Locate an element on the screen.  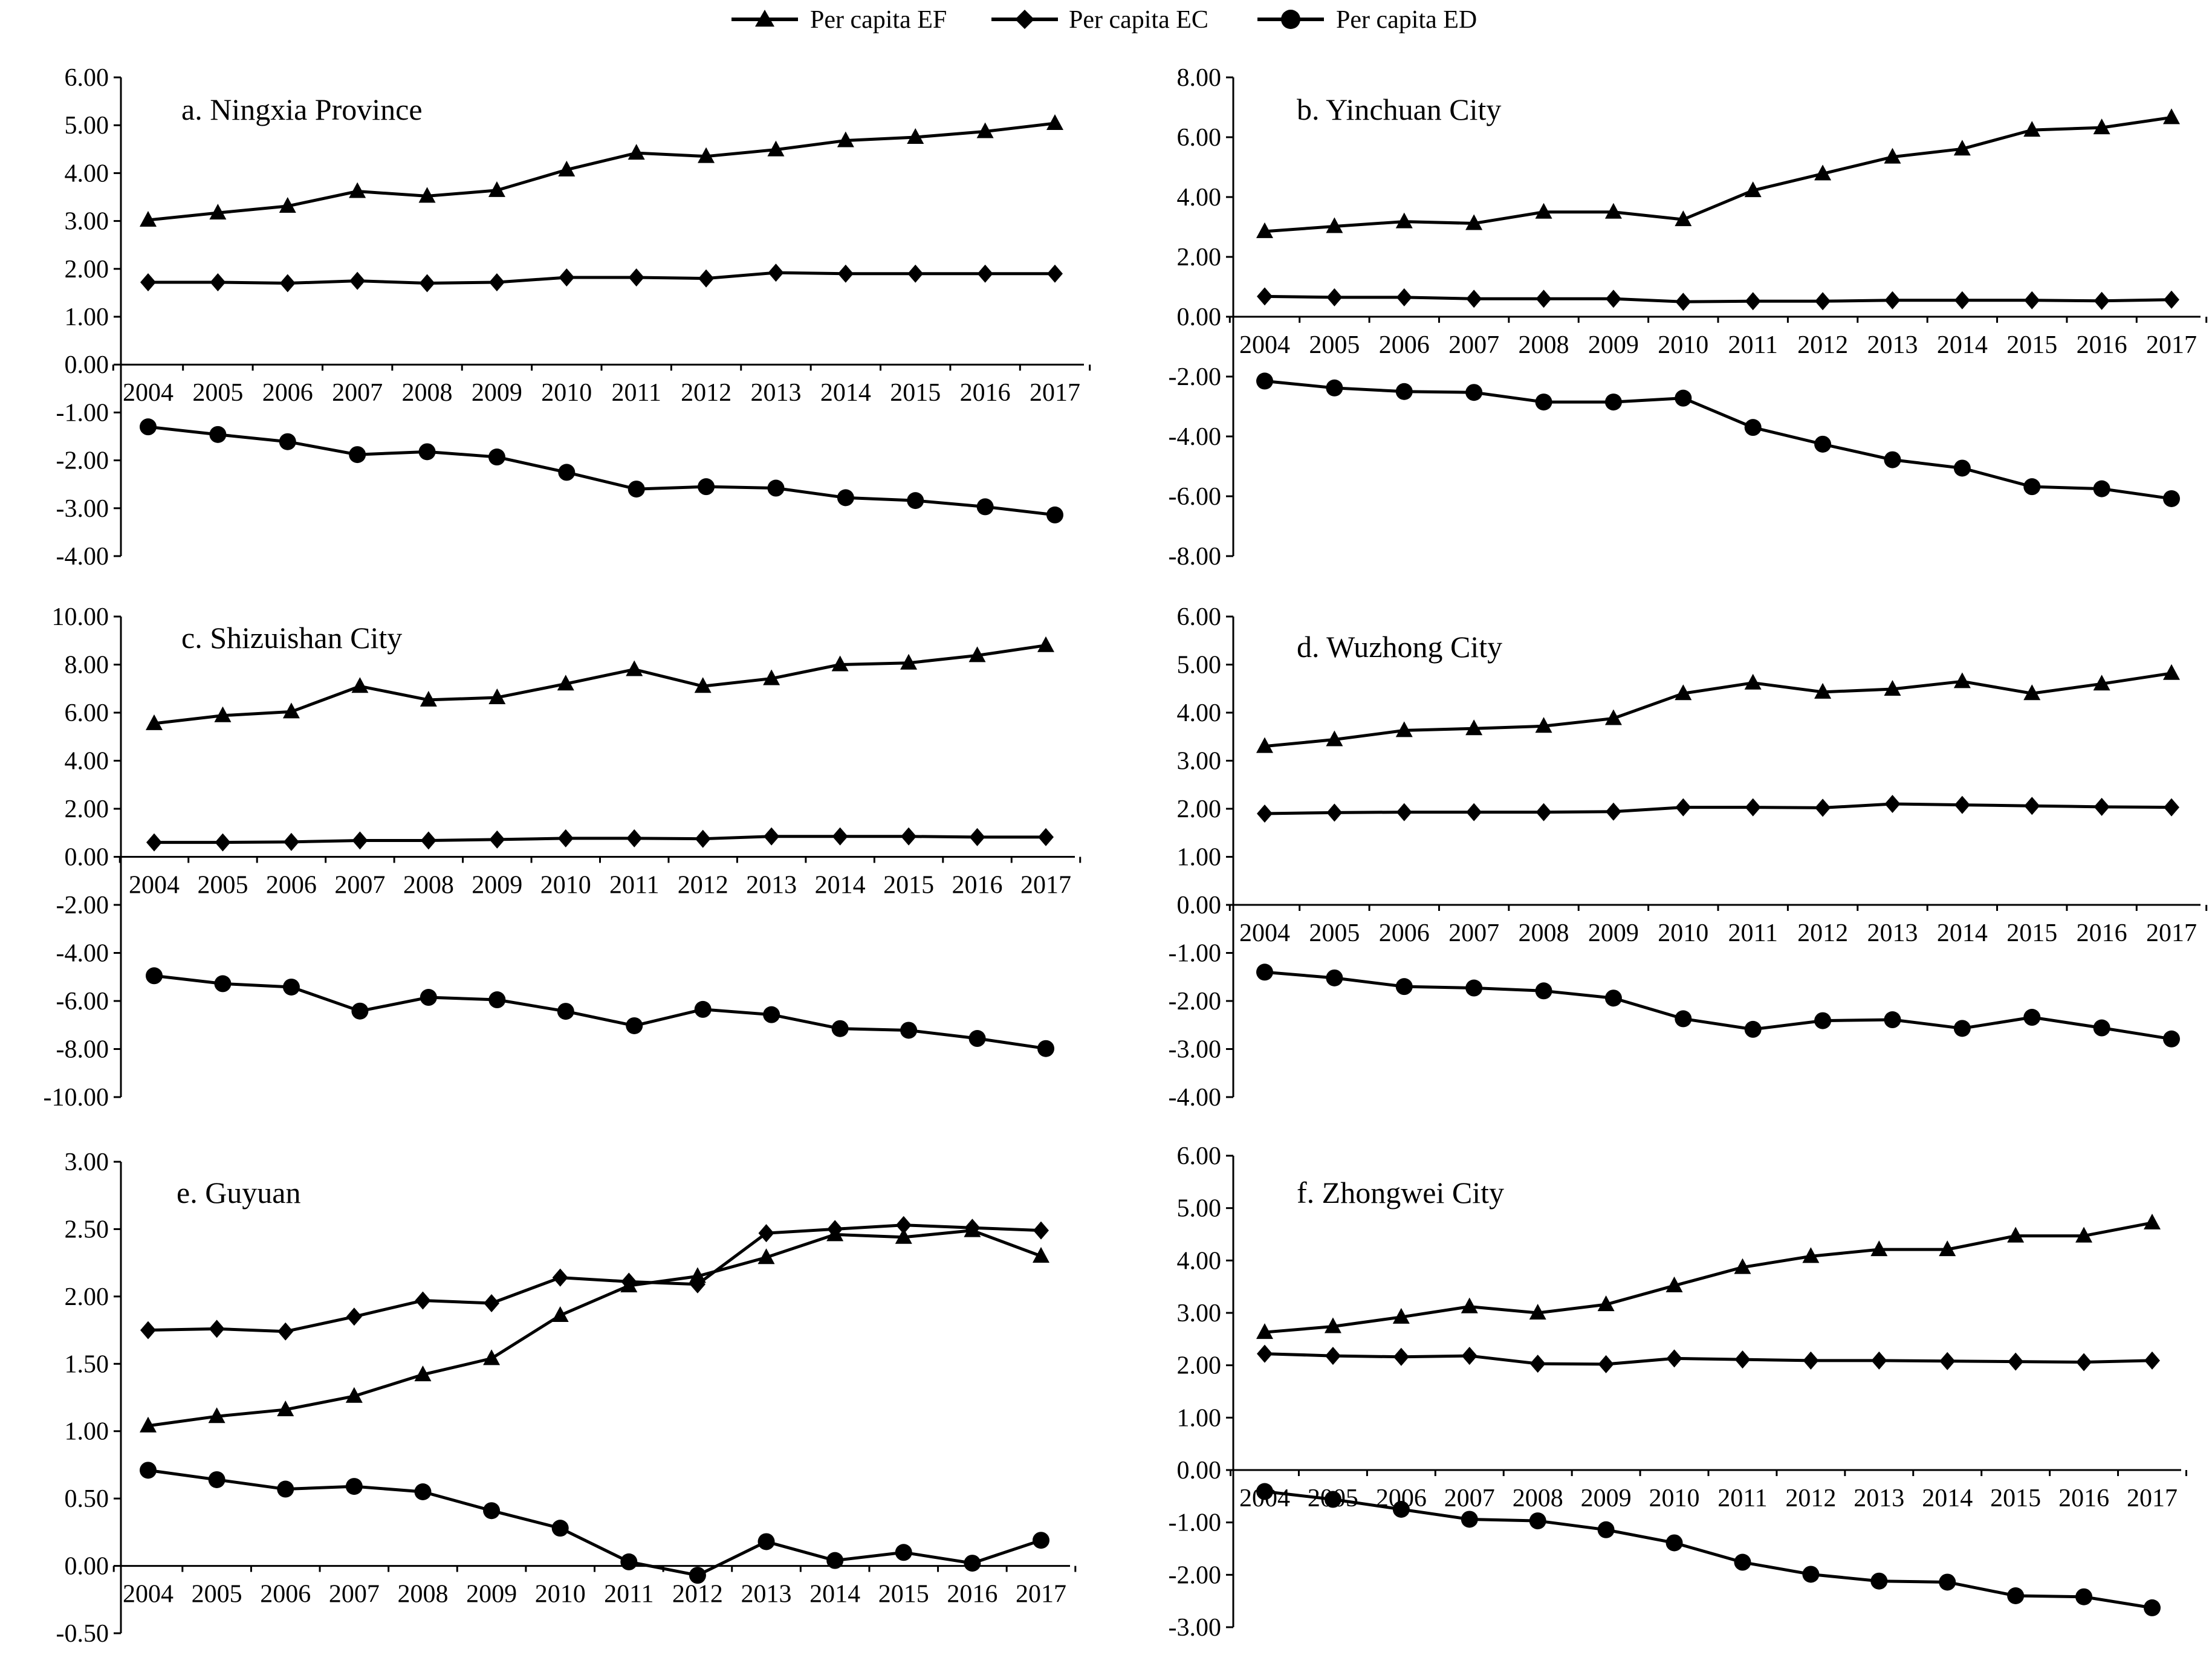
panel-f-x-tick-label: 2013 is located at coordinates (1879, 1499).